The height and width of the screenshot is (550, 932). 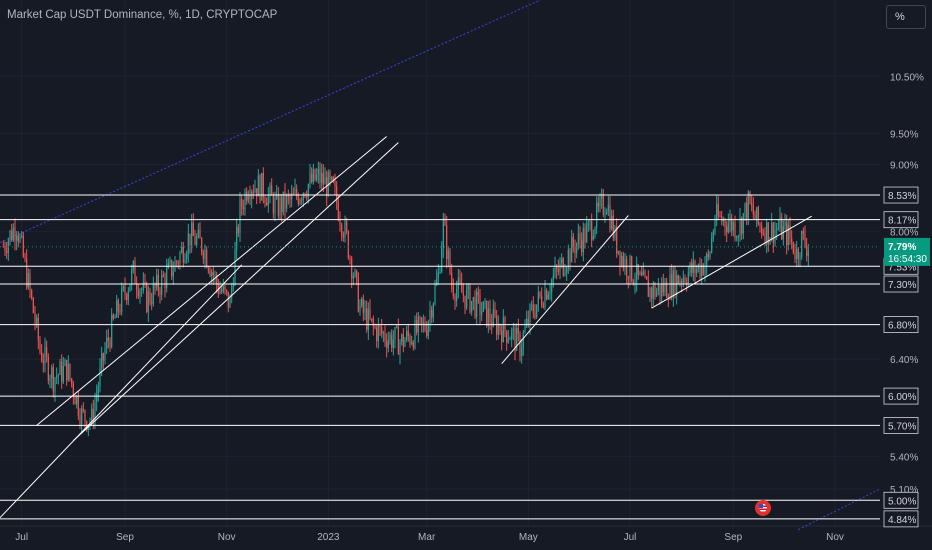 I want to click on us-flag-event-icon, so click(x=763, y=508).